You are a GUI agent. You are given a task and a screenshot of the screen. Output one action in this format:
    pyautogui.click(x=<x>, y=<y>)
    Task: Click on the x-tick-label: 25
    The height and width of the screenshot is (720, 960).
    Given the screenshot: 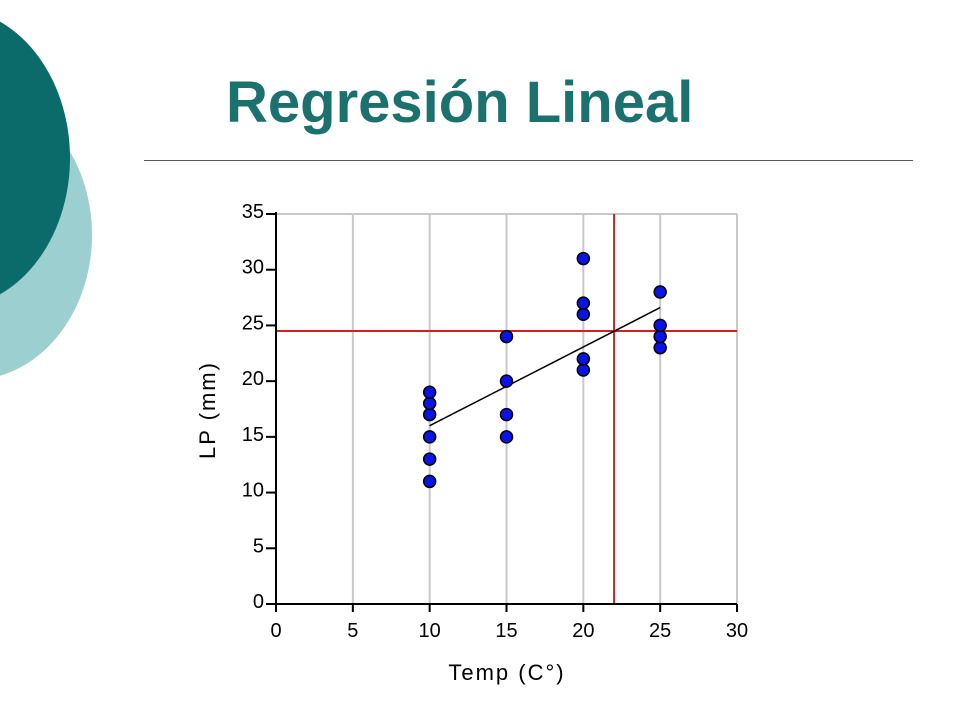 What is the action you would take?
    pyautogui.click(x=660, y=631)
    